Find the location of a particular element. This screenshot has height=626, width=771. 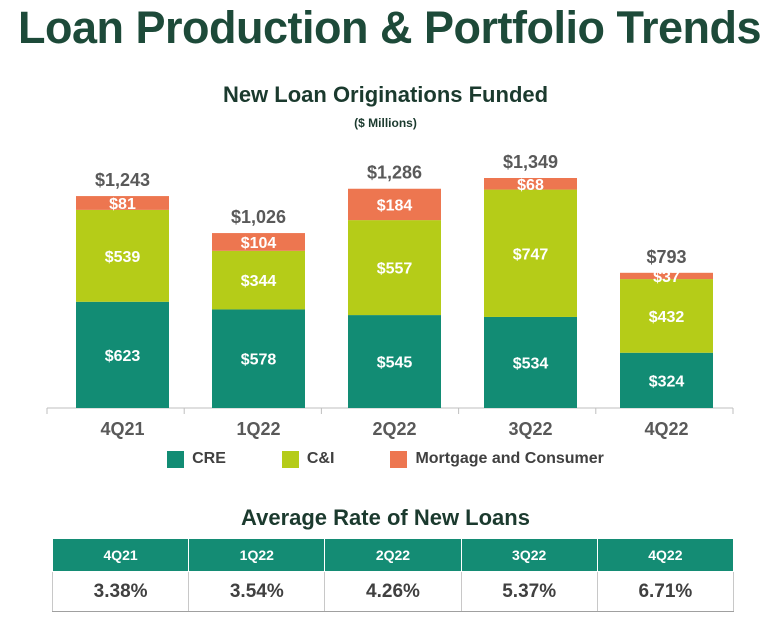

rate-value-cell: 4.26% is located at coordinates (393, 591).